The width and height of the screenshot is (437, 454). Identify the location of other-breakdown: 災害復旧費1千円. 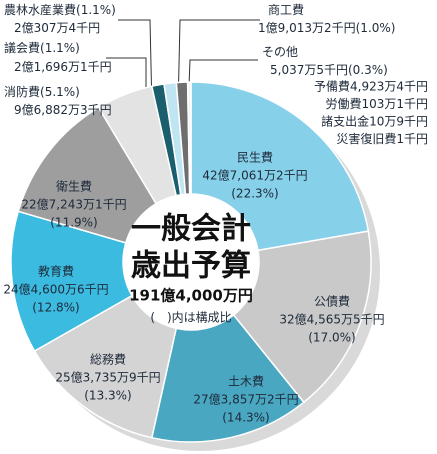
(382, 138).